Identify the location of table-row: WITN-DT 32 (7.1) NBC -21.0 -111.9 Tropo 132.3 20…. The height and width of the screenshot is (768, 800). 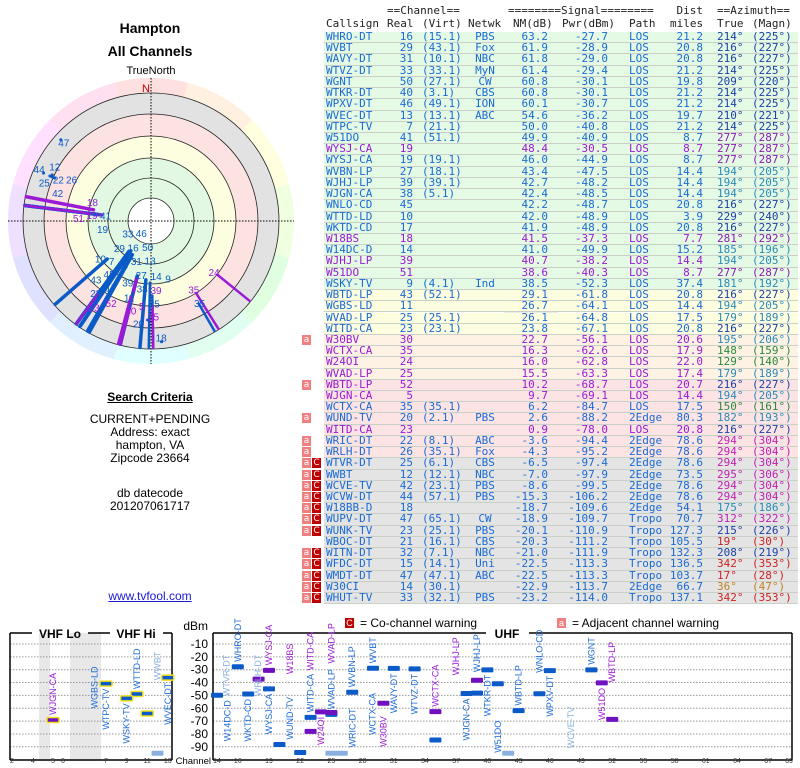
(550, 553).